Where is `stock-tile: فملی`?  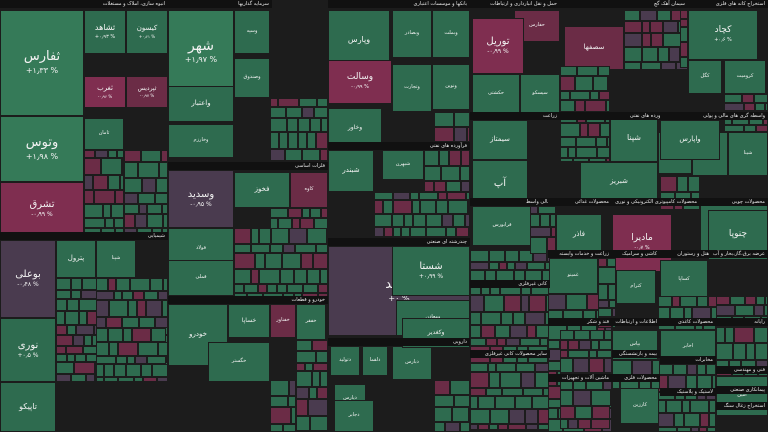 stock-tile: فملی is located at coordinates (201, 278).